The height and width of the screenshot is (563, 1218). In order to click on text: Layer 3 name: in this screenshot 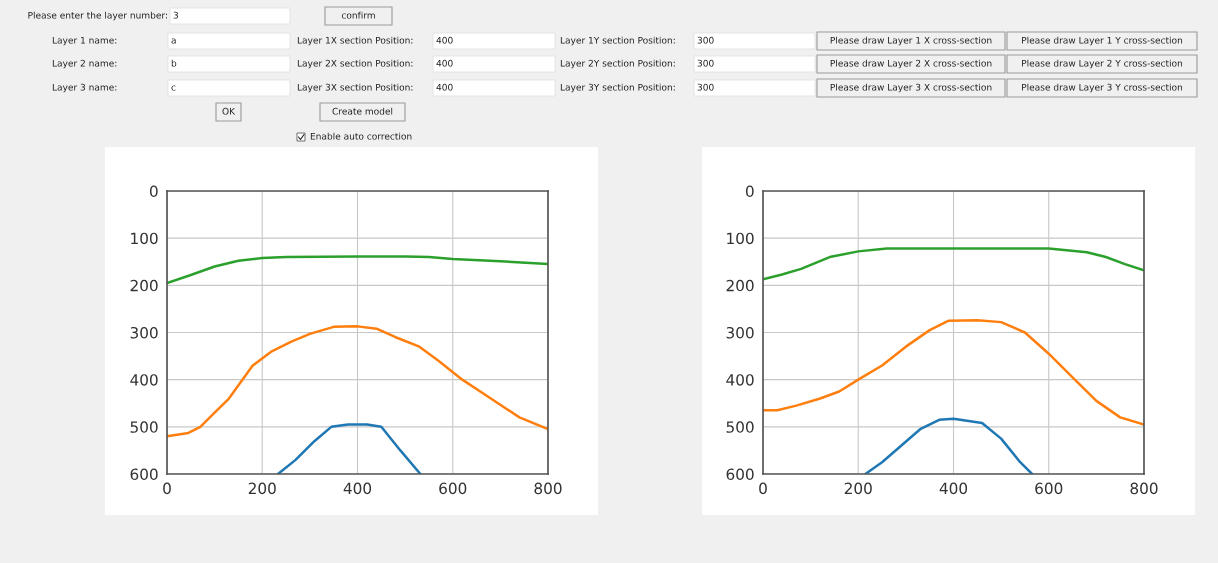, I will do `click(84, 88)`.